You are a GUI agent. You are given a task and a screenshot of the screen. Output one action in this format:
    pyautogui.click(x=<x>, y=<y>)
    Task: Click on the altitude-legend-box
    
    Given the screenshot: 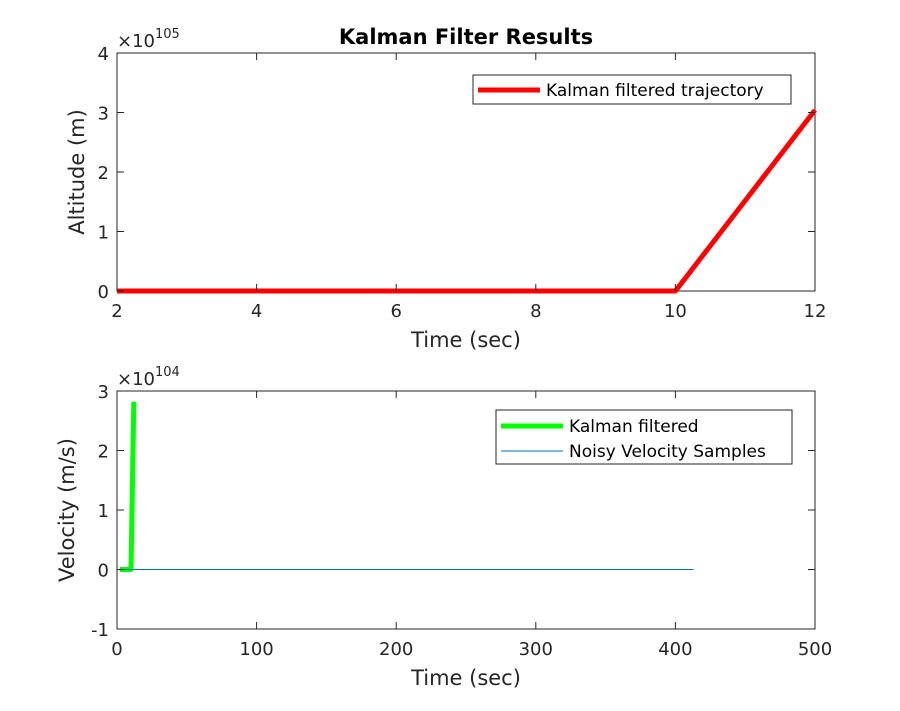 What is the action you would take?
    pyautogui.click(x=632, y=89)
    